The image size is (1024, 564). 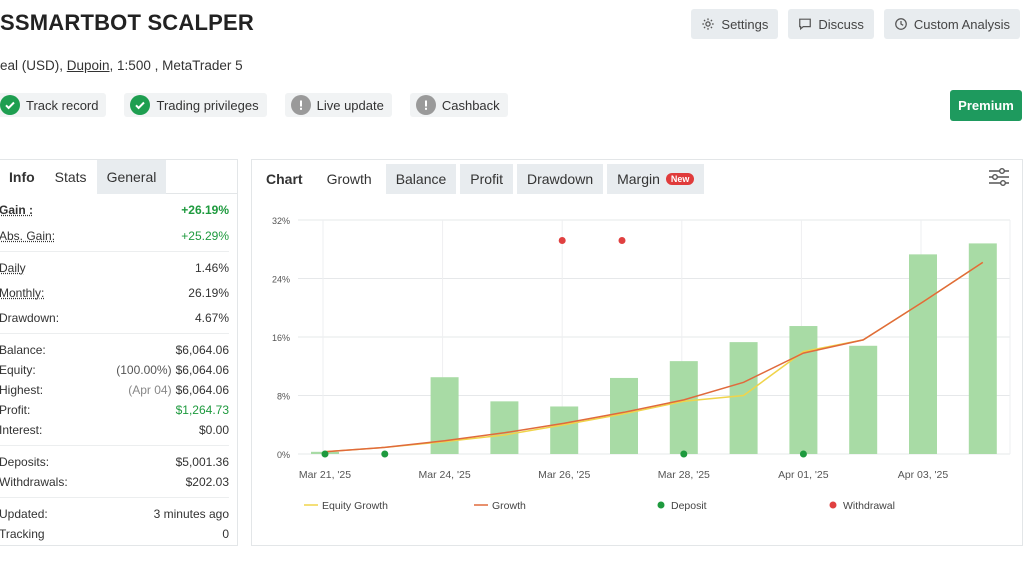 What do you see at coordinates (999, 177) in the screenshot?
I see `filter-settings-icon` at bounding box center [999, 177].